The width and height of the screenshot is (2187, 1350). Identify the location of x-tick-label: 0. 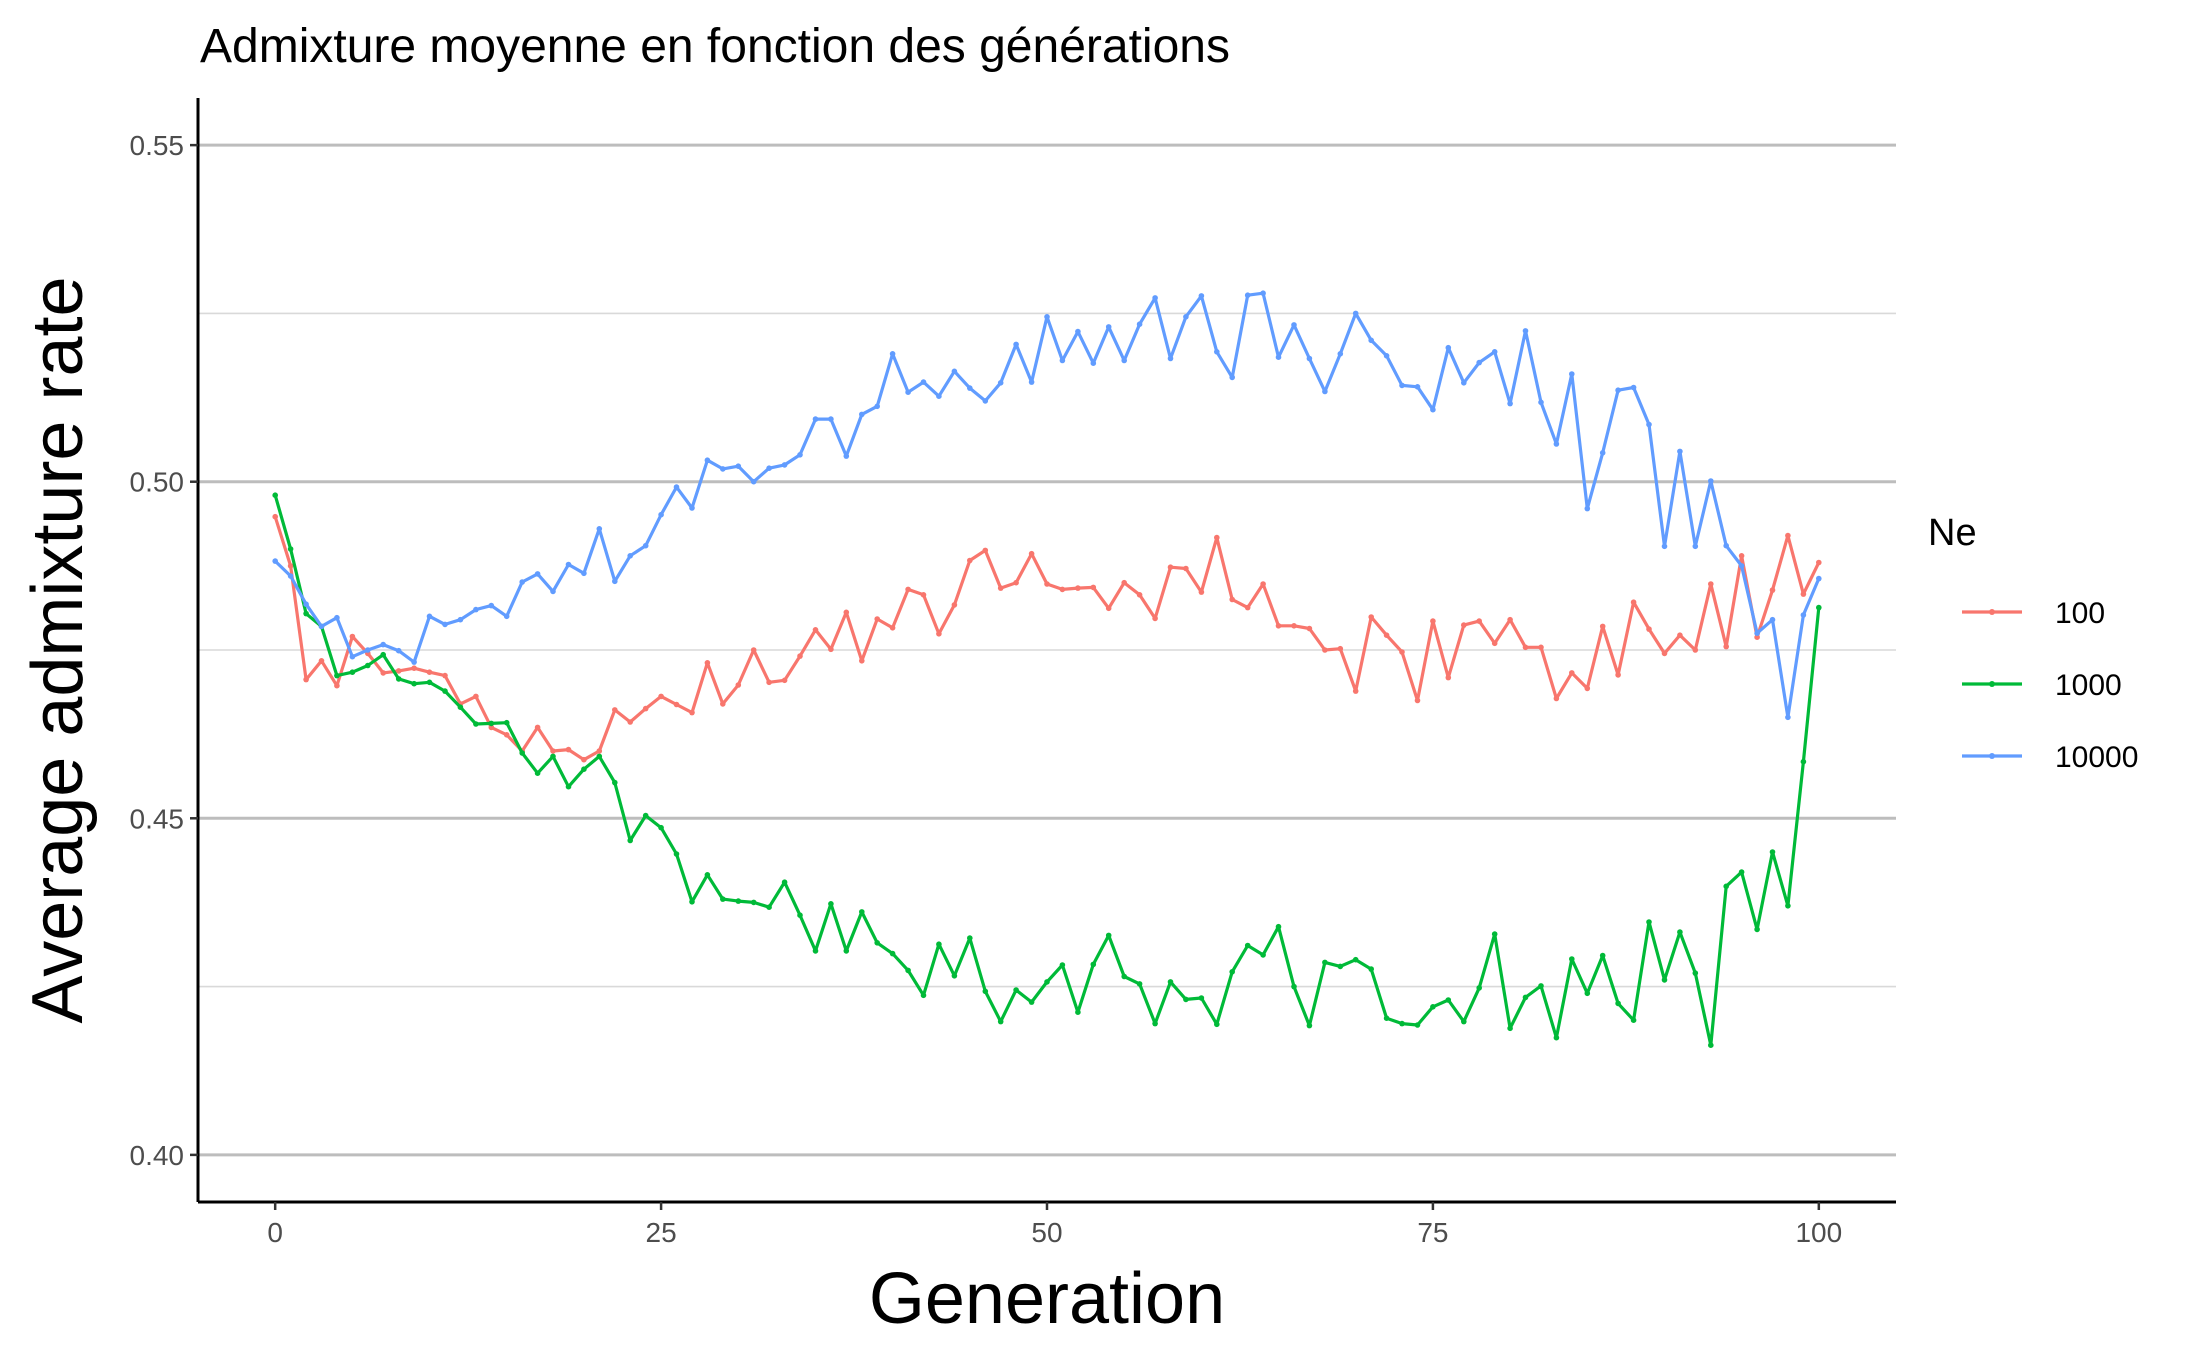
(275, 1232).